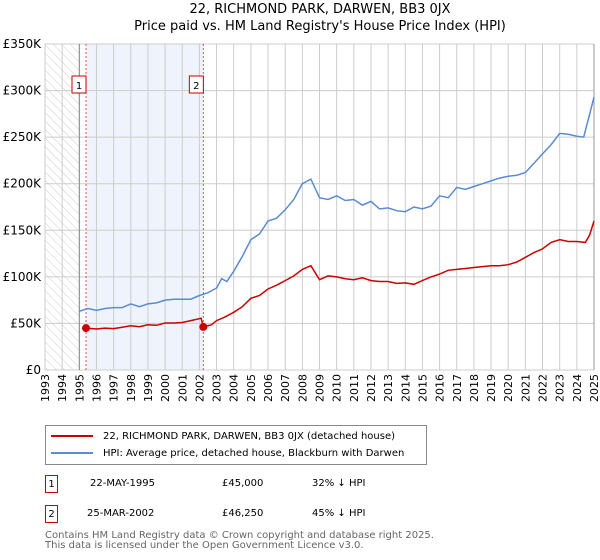  What do you see at coordinates (405, 388) in the screenshot?
I see `x-tick-label: 2014` at bounding box center [405, 388].